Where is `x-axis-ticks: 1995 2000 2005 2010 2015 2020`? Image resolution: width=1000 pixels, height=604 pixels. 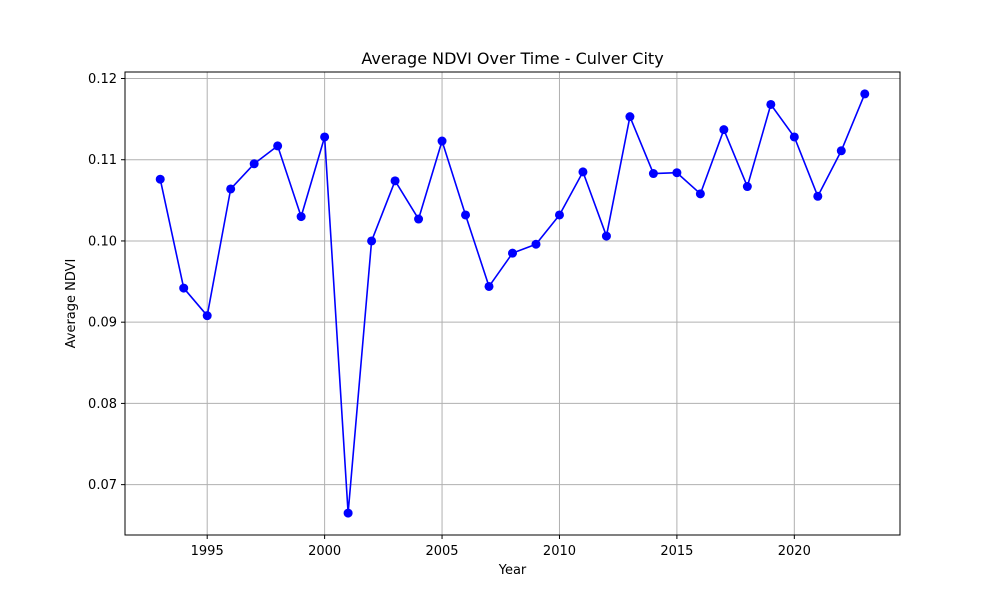
x-axis-ticks: 1995 2000 2005 2010 2015 2020 is located at coordinates (501, 547).